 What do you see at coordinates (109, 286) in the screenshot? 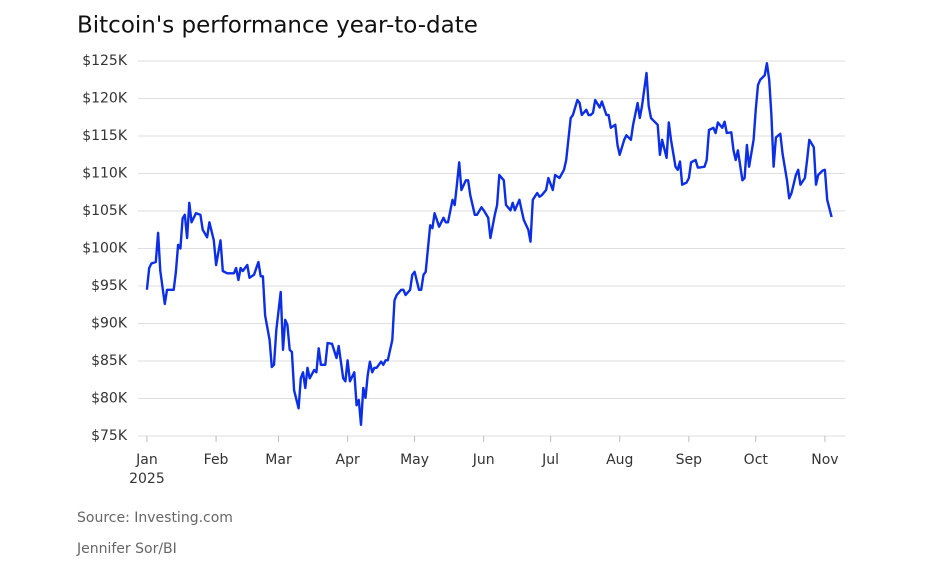
I see `y-tick-label: $95K` at bounding box center [109, 286].